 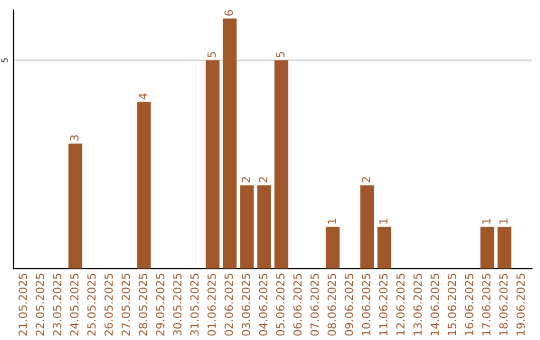 What do you see at coordinates (349, 305) in the screenshot?
I see `x-tick-label: 09.06.2025` at bounding box center [349, 305].